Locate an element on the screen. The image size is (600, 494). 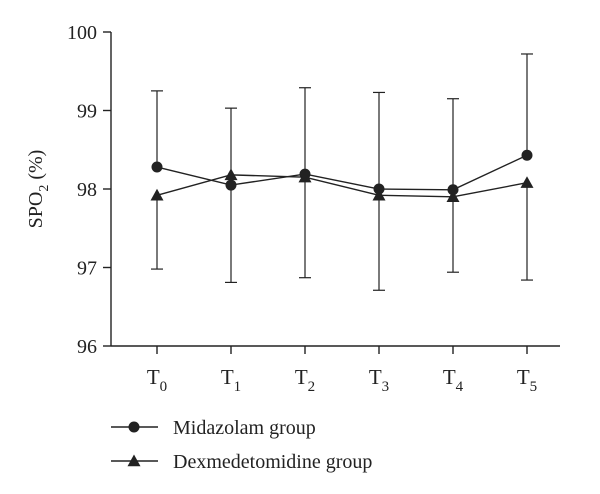
y-tick-label: 96 is located at coordinates (87, 347).